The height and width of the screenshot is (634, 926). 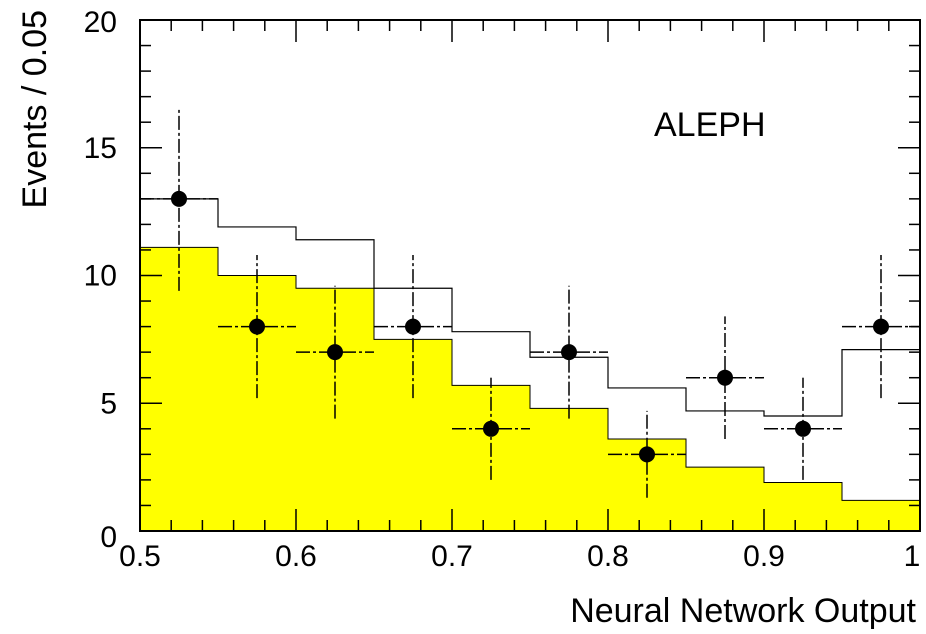 What do you see at coordinates (519, 556) in the screenshot?
I see `x-tick-labels: 0.5 0.6 0.7 0.8 0.9 1` at bounding box center [519, 556].